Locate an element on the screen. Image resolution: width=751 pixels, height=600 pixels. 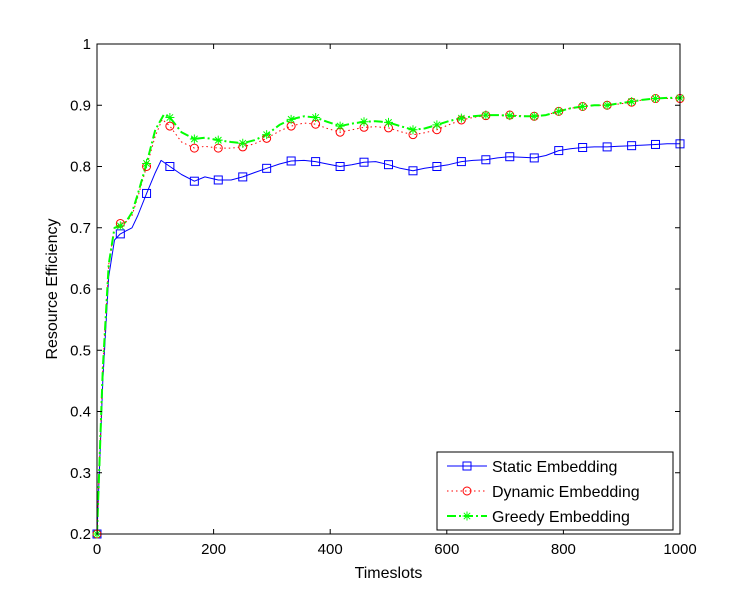
y-tick-label: 0.3 is located at coordinates (80, 473).